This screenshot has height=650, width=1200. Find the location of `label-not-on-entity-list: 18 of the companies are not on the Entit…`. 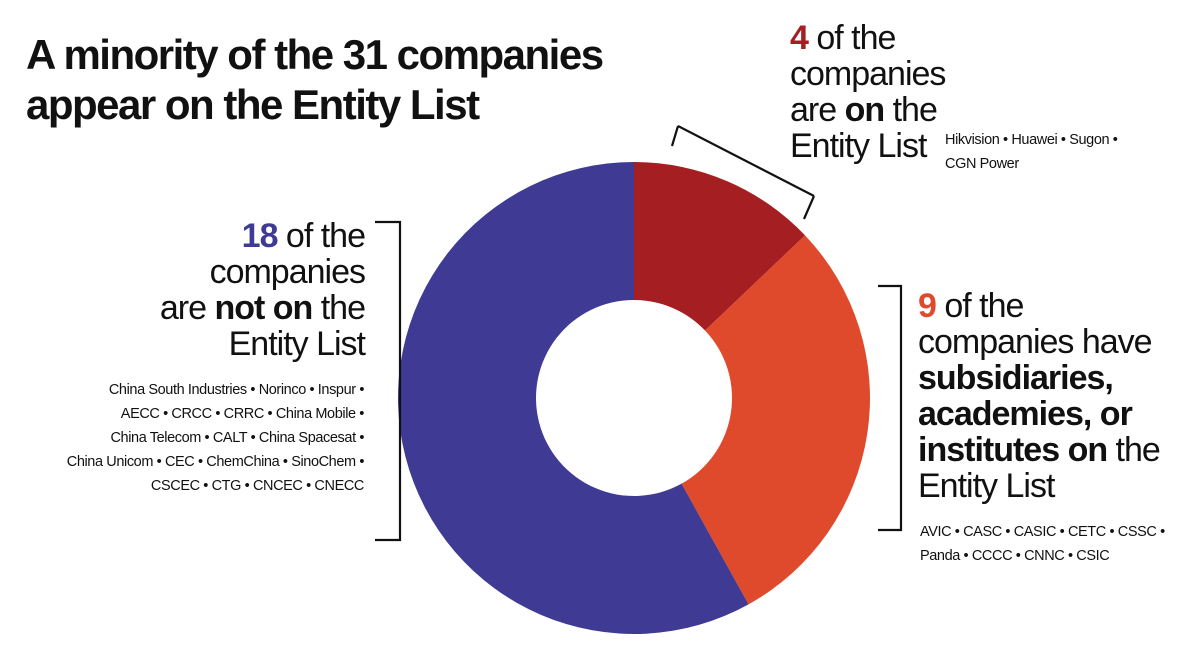

label-not-on-entity-list: 18 of the companies are not on the Entit… is located at coordinates (262, 290).